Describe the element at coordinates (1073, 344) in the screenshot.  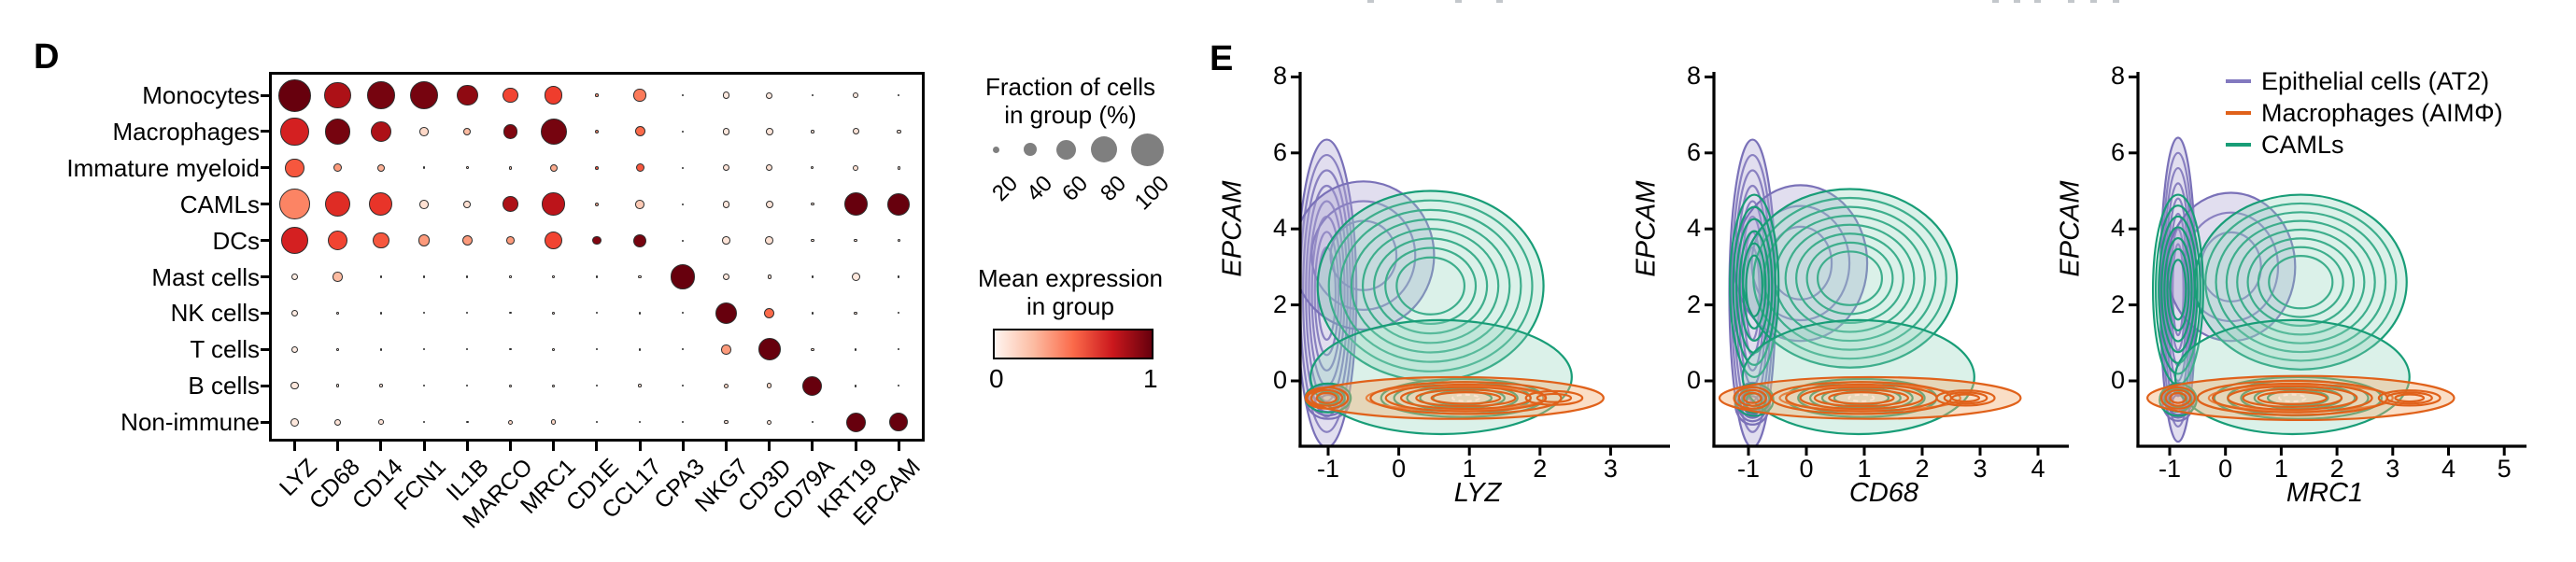
I see `colorbar` at that location.